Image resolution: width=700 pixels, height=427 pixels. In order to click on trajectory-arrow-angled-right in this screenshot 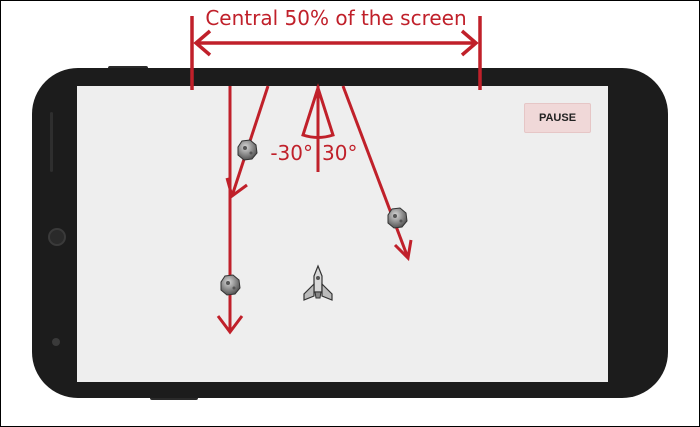, I will do `click(377, 173)`.